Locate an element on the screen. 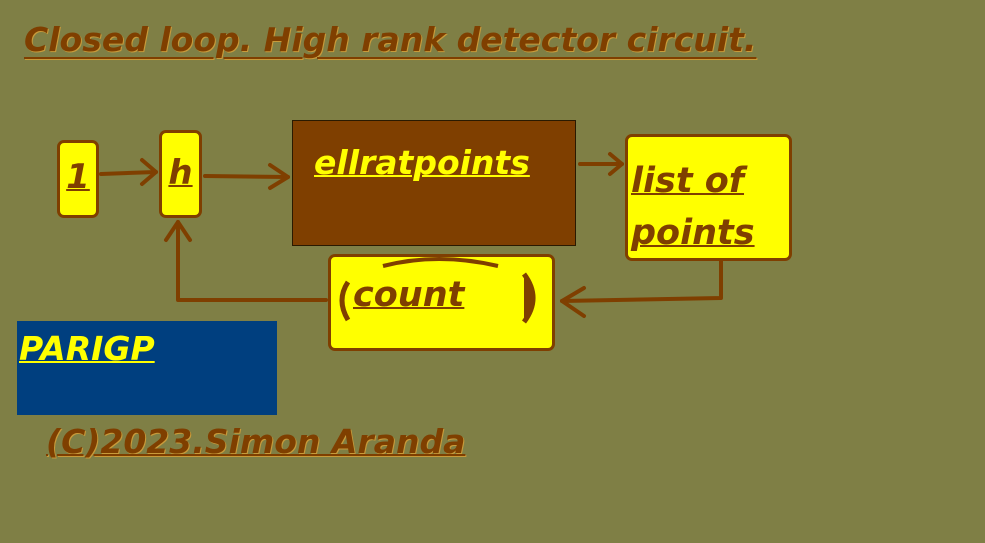 This screenshot has height=543, width=985. parigp-badge: PARIGP is located at coordinates (147, 368).